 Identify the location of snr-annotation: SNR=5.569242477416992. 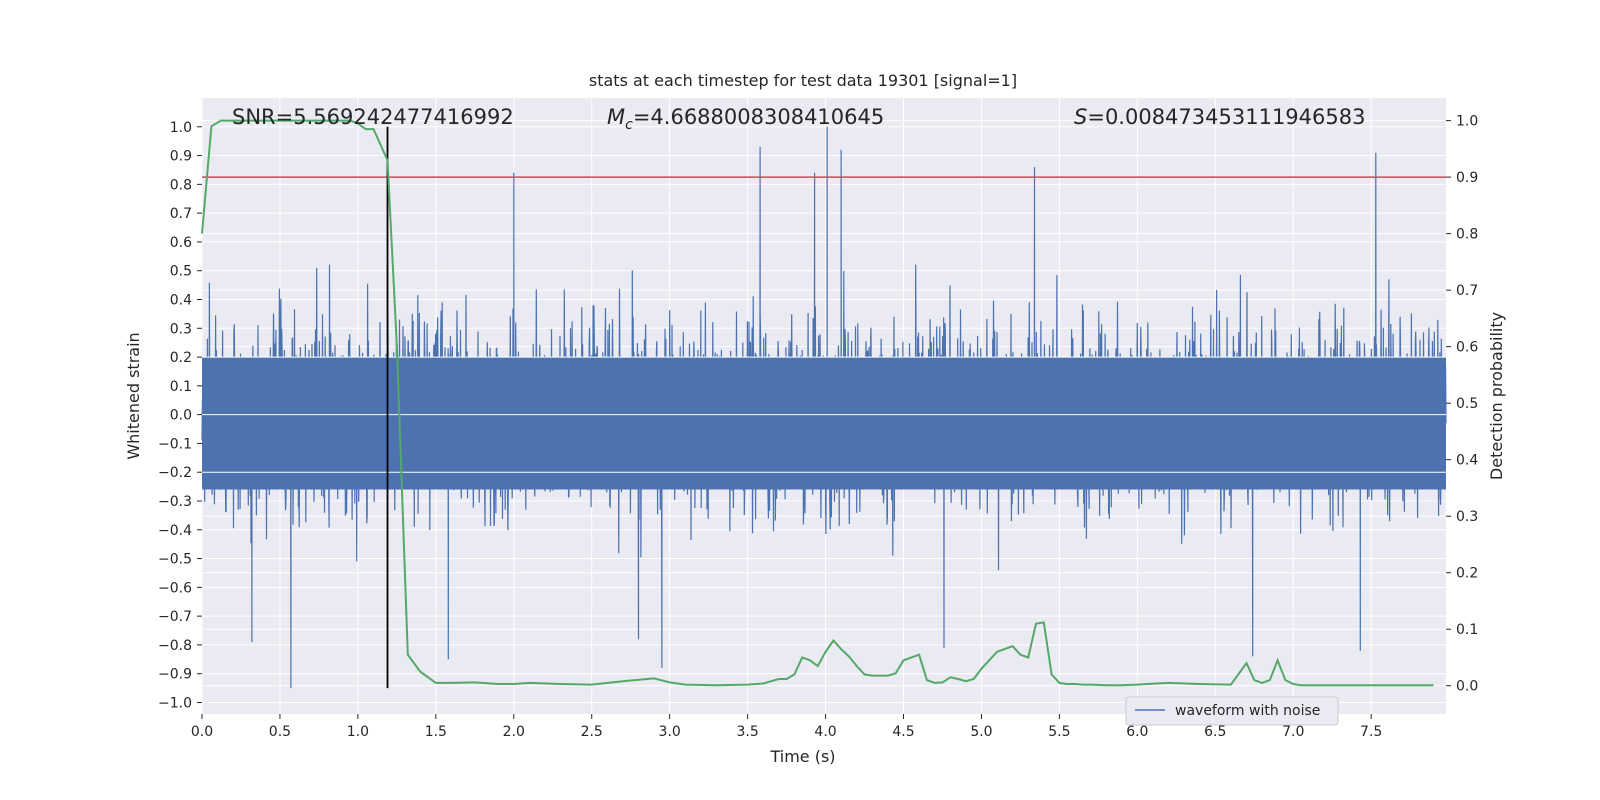
(373, 117).